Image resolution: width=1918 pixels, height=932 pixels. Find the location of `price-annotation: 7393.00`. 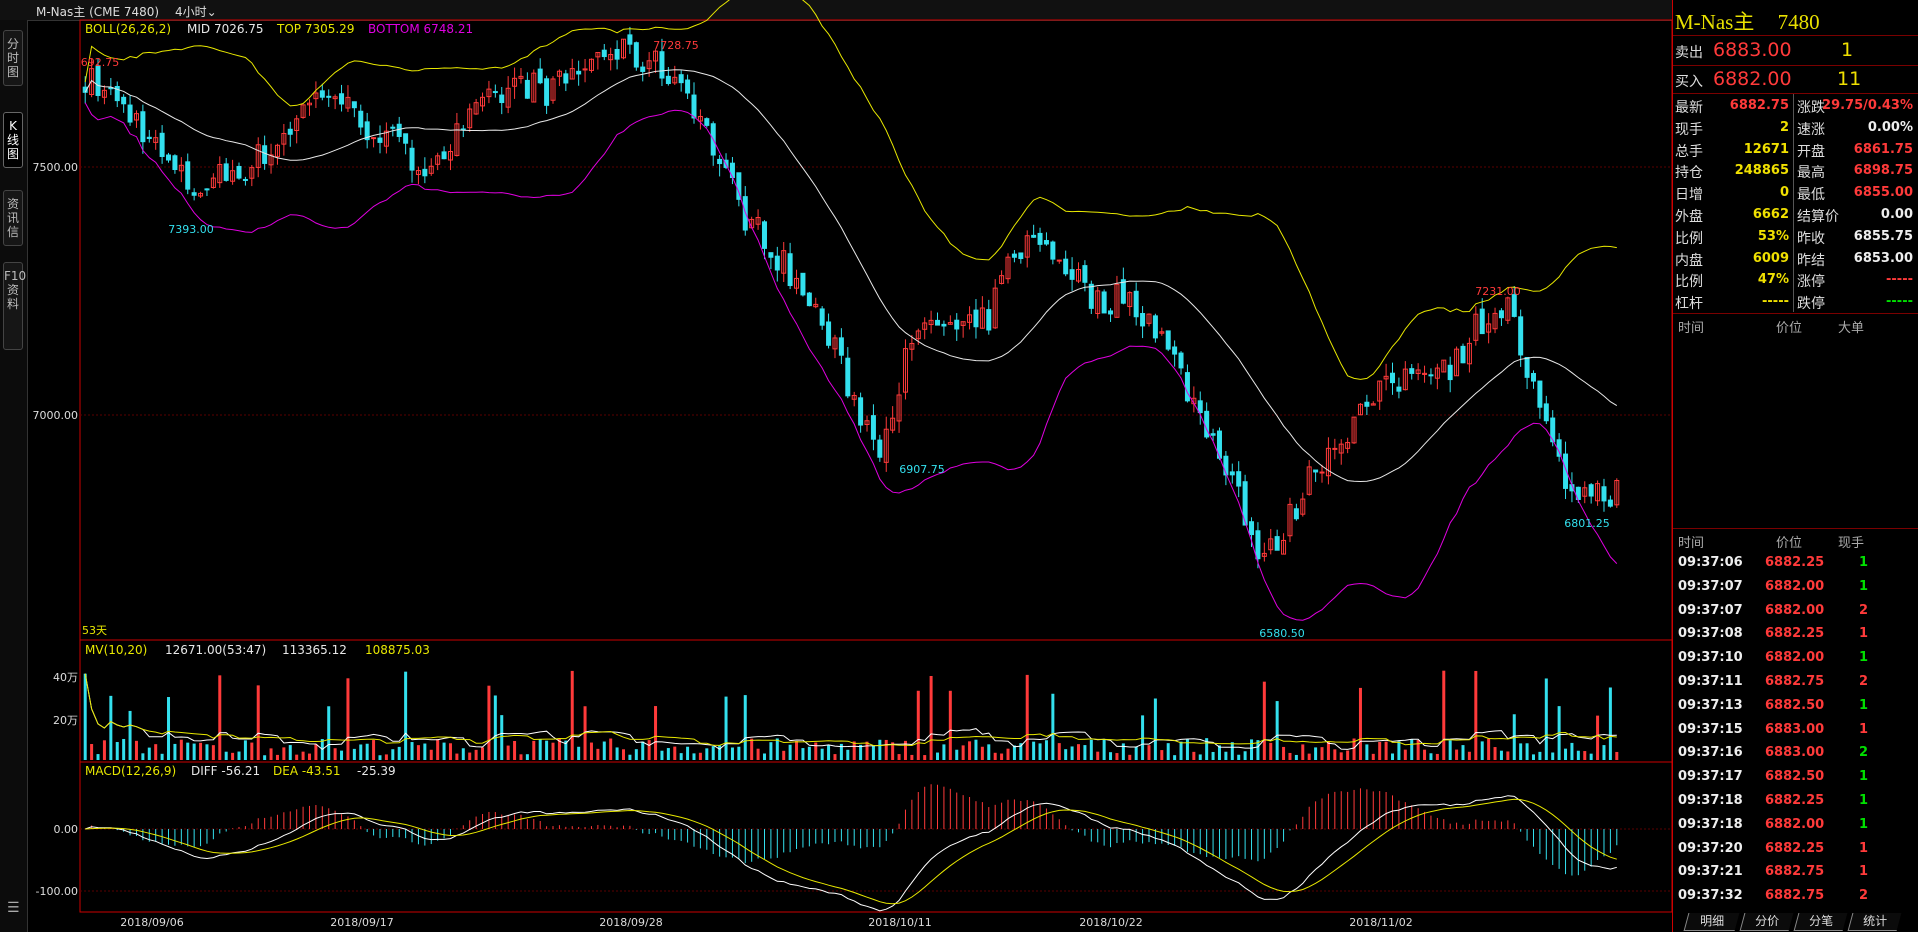

price-annotation: 7393.00 is located at coordinates (191, 229).